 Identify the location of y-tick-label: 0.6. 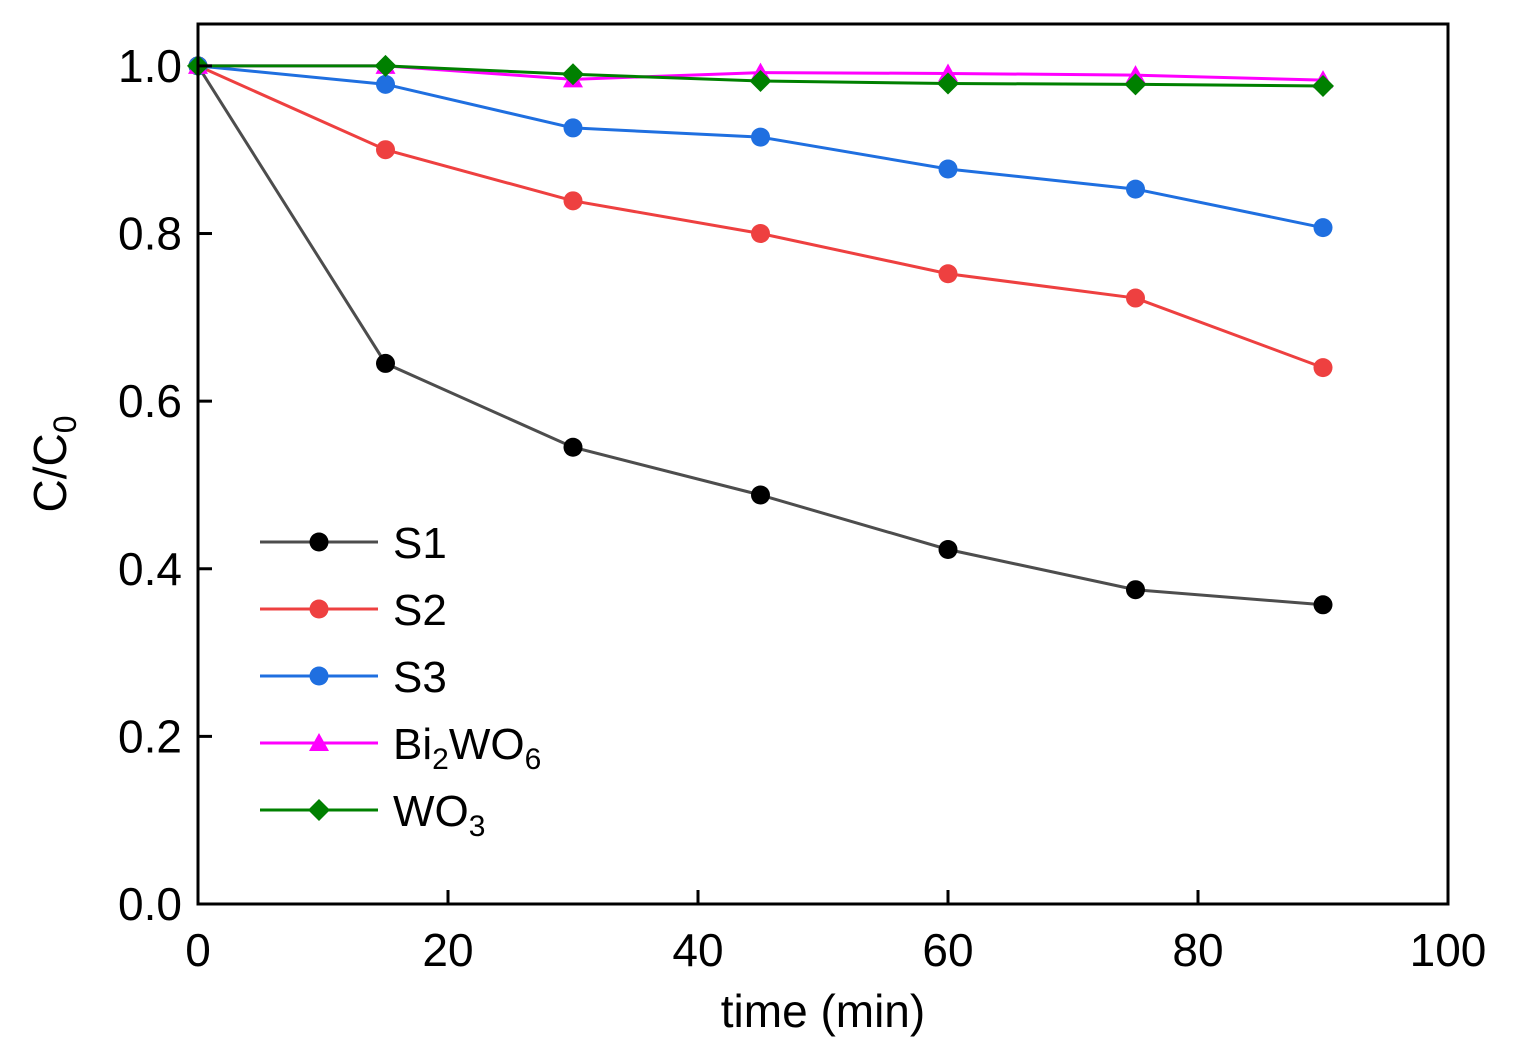
(150, 401).